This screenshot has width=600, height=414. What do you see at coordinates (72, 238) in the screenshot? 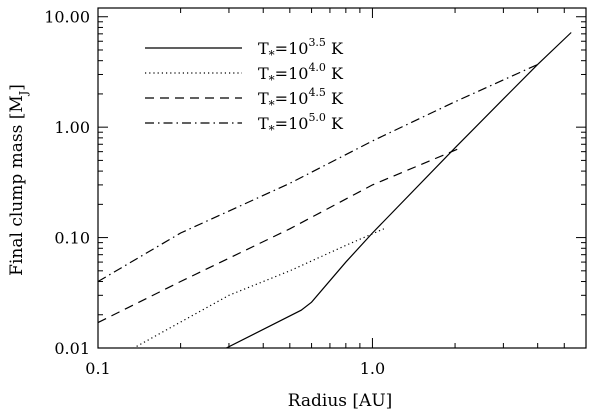
I see `y-tick-label: 0.10` at bounding box center [72, 238].